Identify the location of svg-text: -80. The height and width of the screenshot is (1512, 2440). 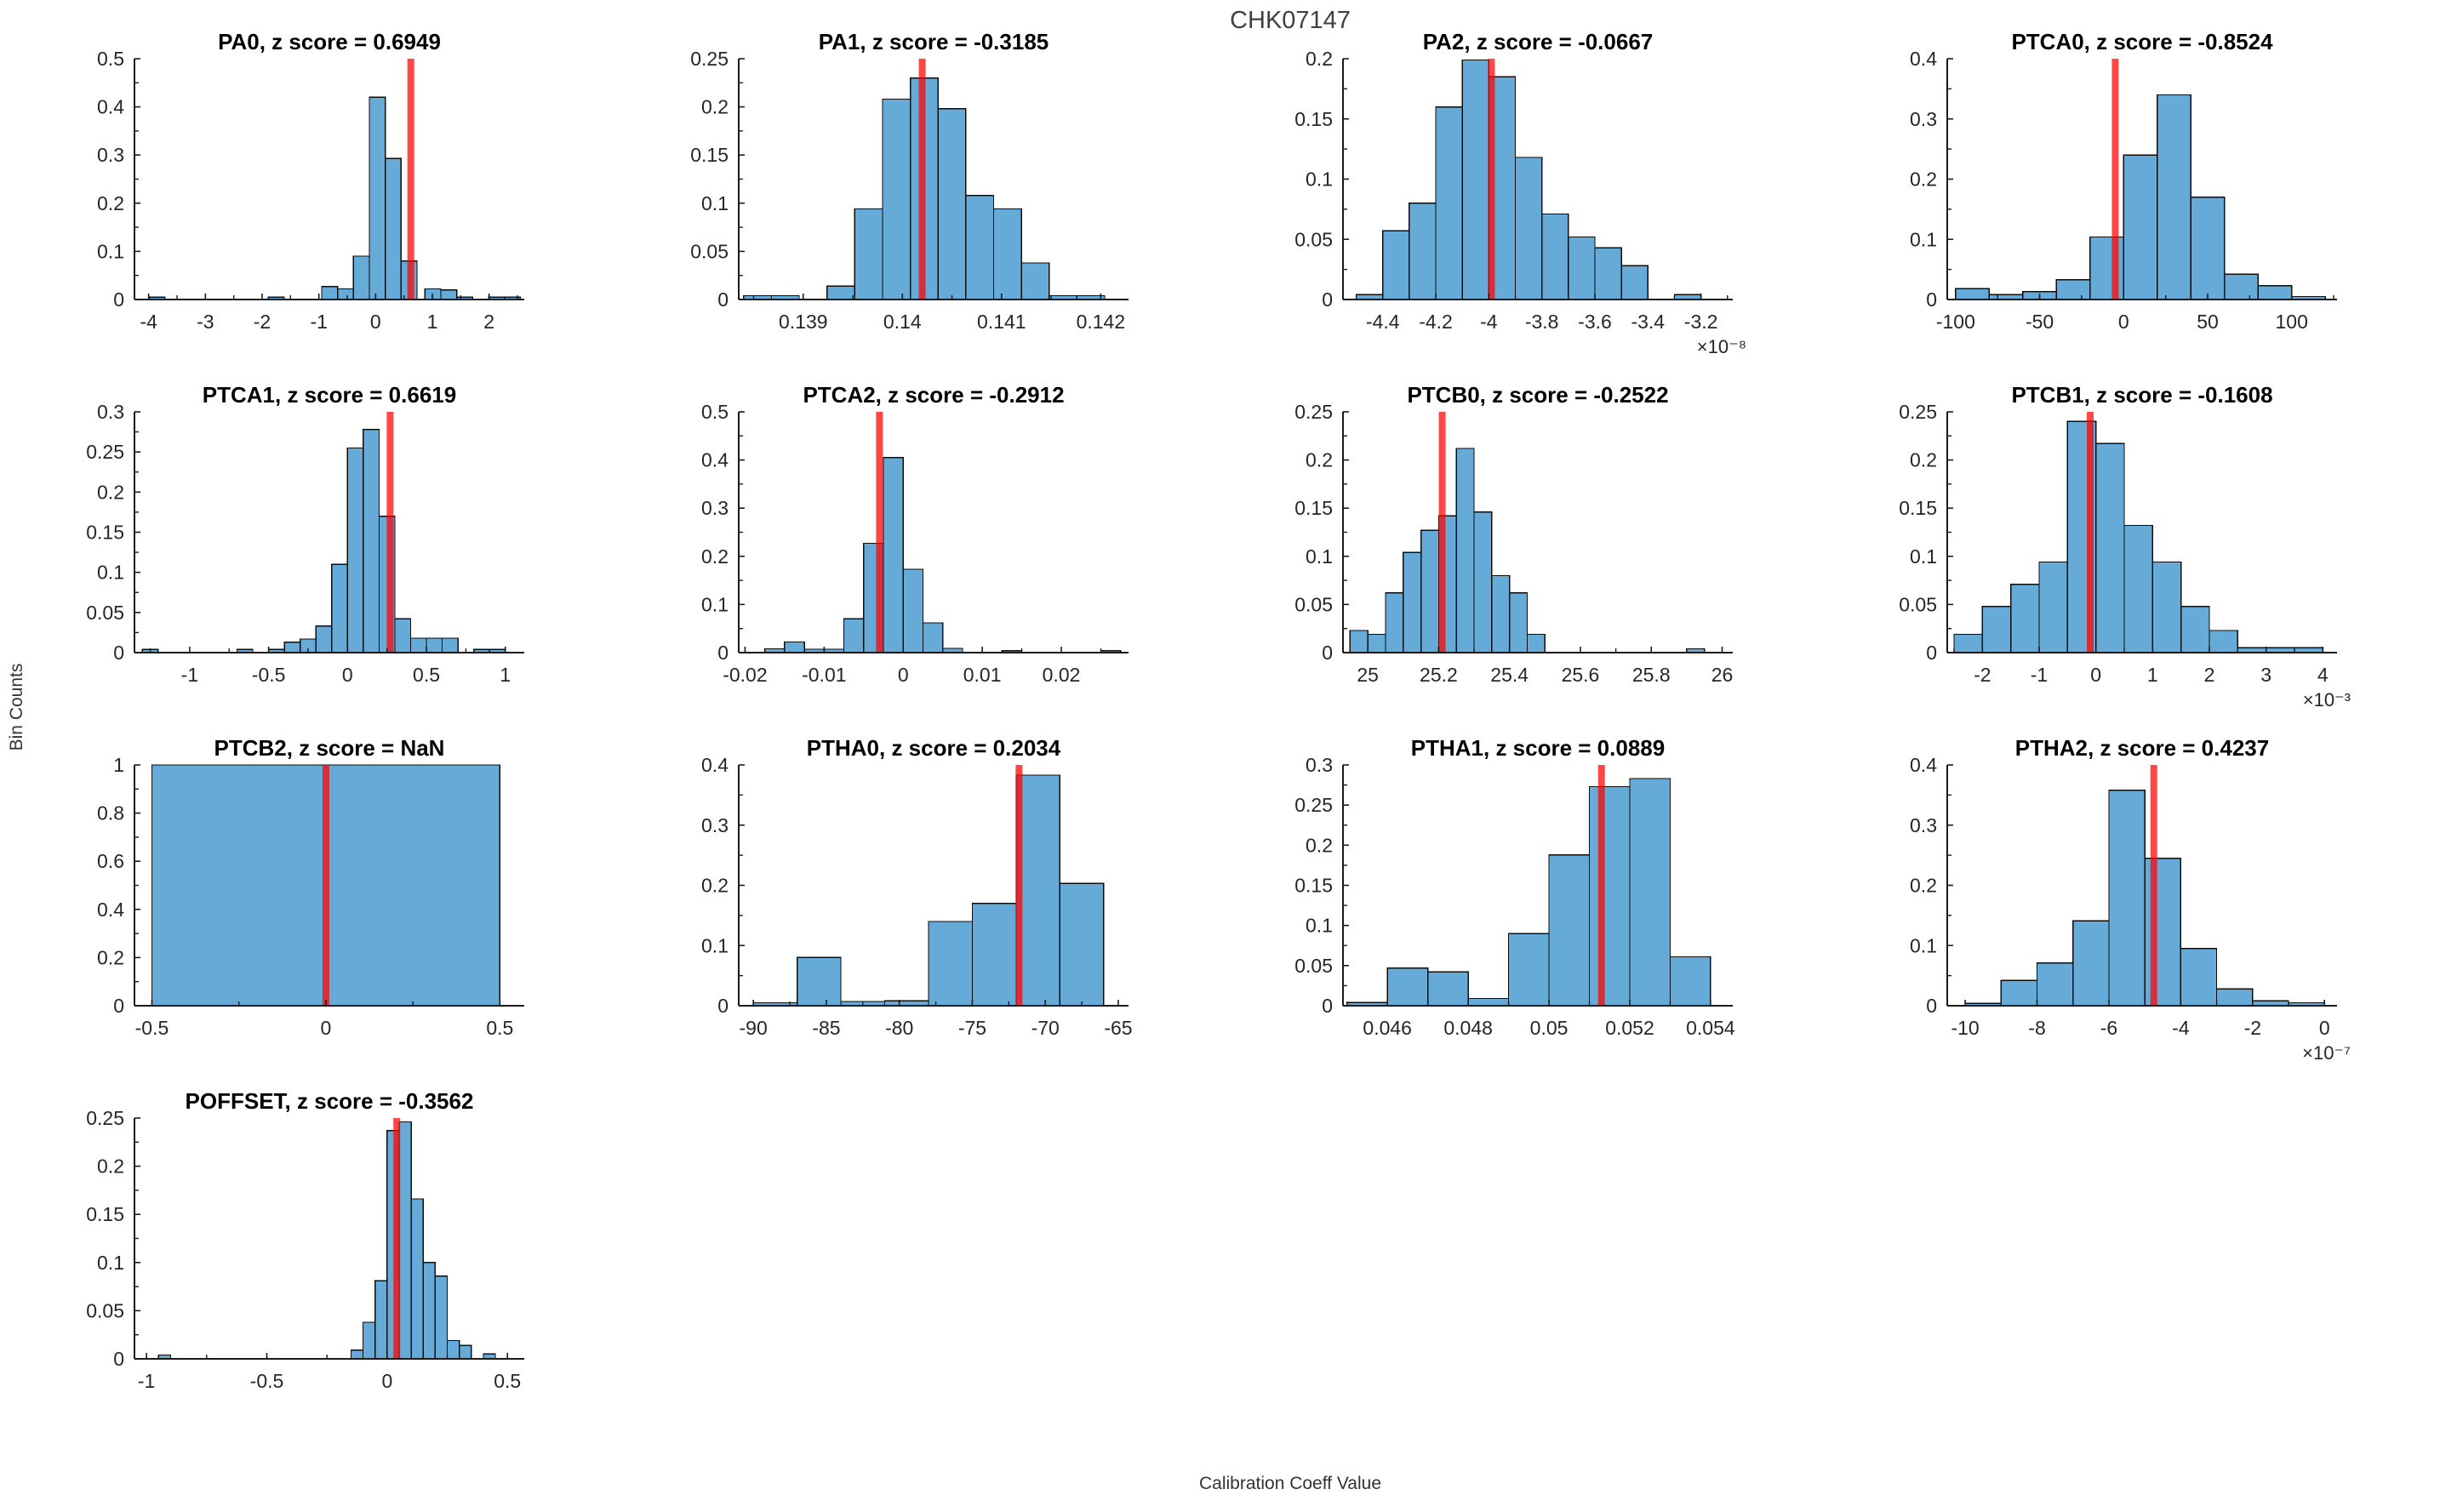
(899, 1028).